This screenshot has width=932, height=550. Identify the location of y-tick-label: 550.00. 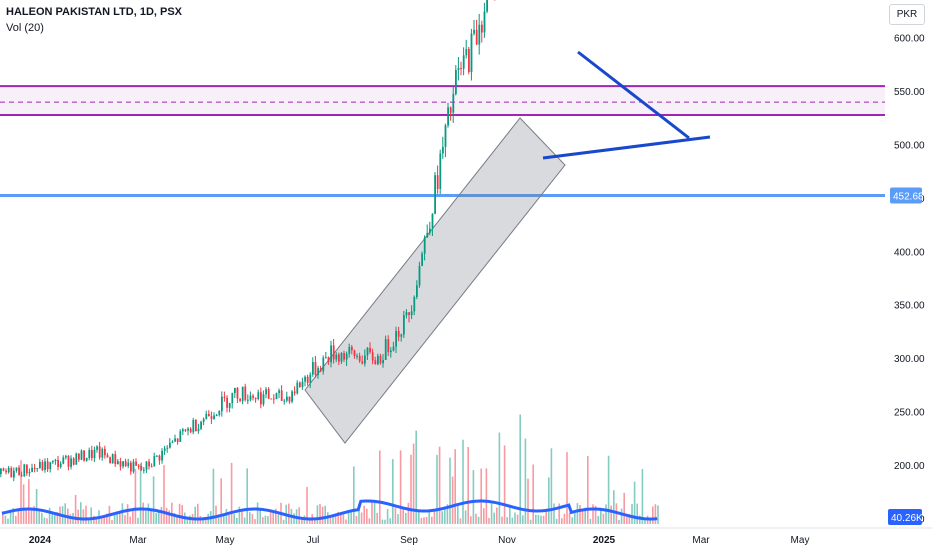
(909, 92).